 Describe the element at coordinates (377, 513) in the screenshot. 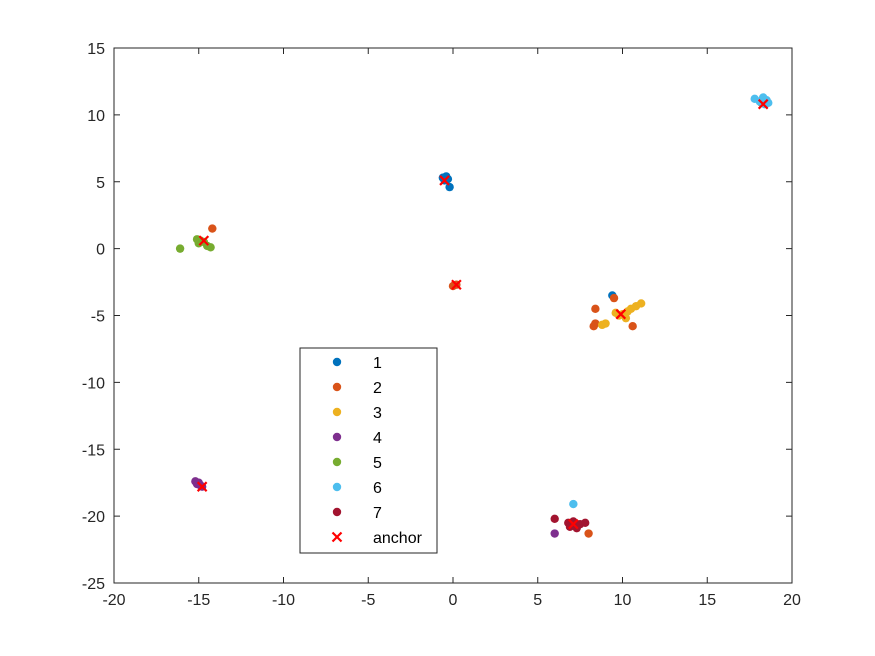

I see `legend-label: 7` at that location.